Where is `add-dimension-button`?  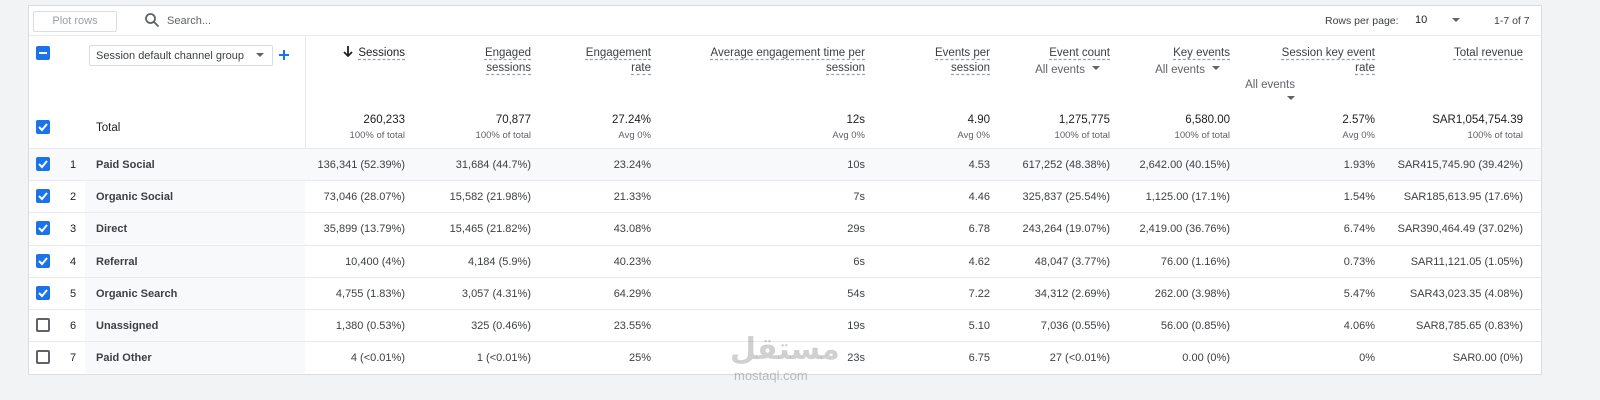 add-dimension-button is located at coordinates (284, 55).